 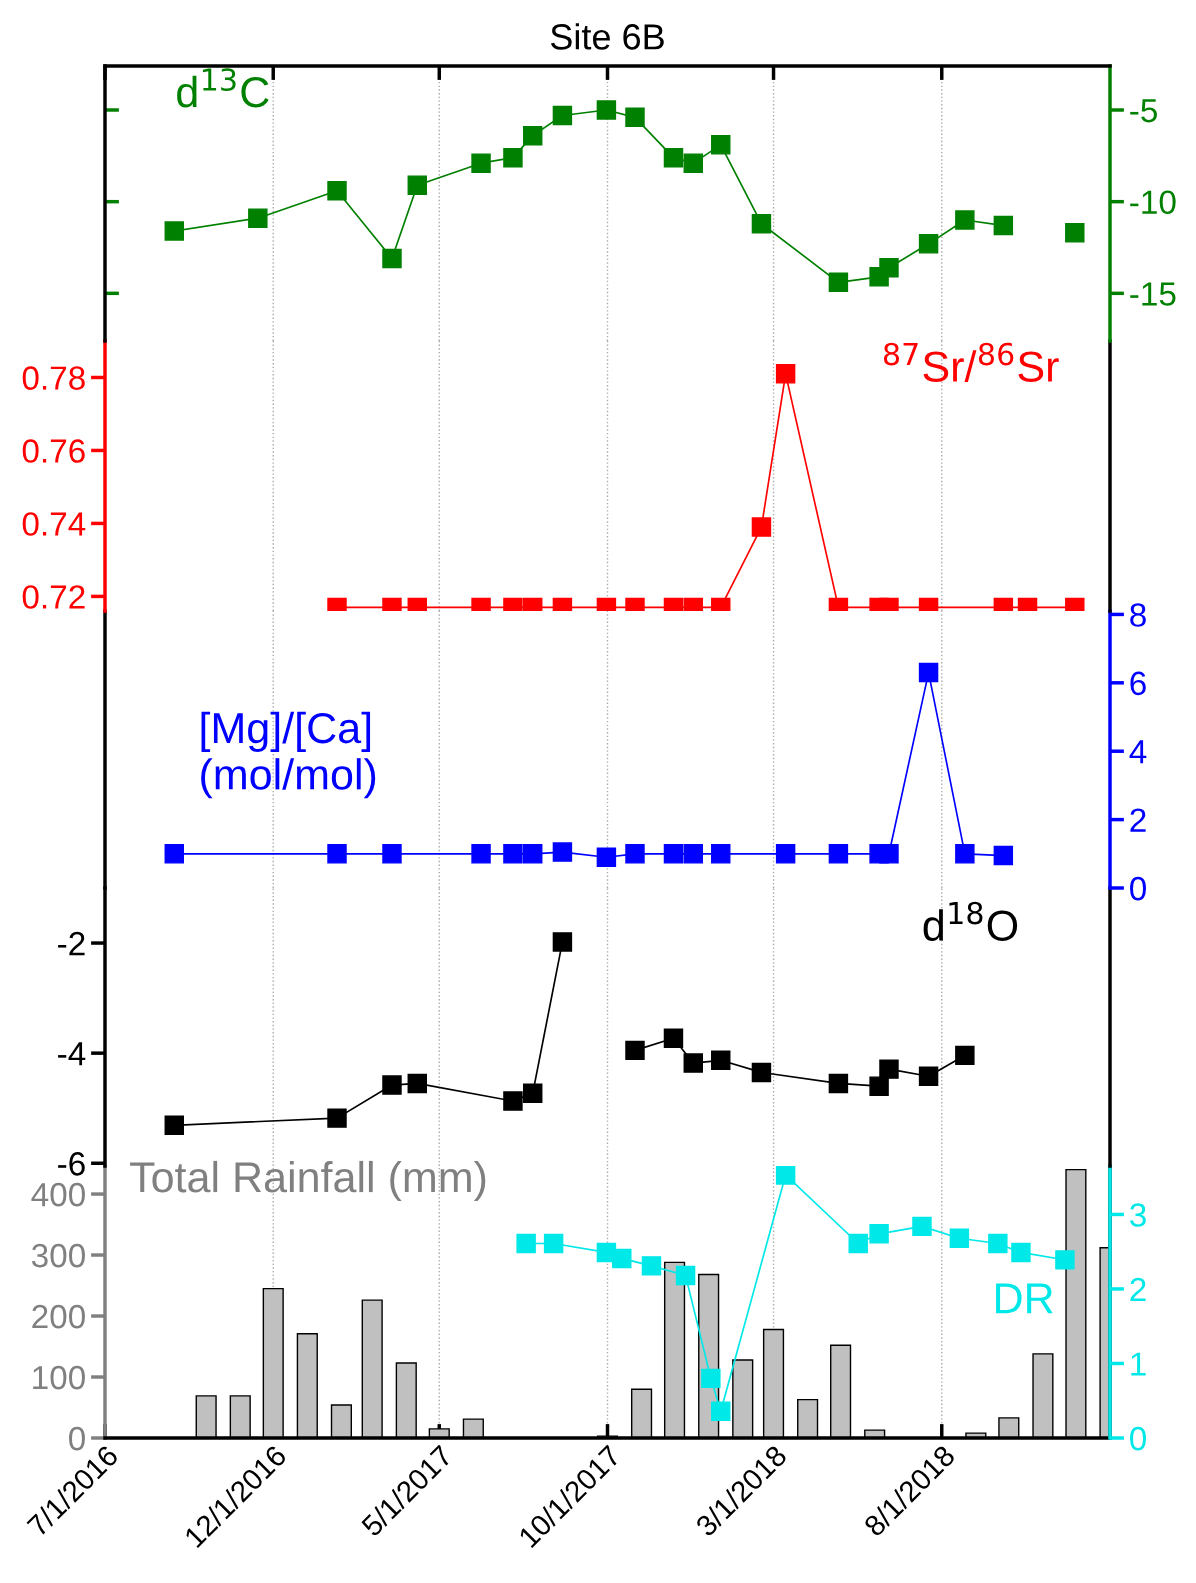 I want to click on y-tick-label: 0.74, so click(x=54, y=524).